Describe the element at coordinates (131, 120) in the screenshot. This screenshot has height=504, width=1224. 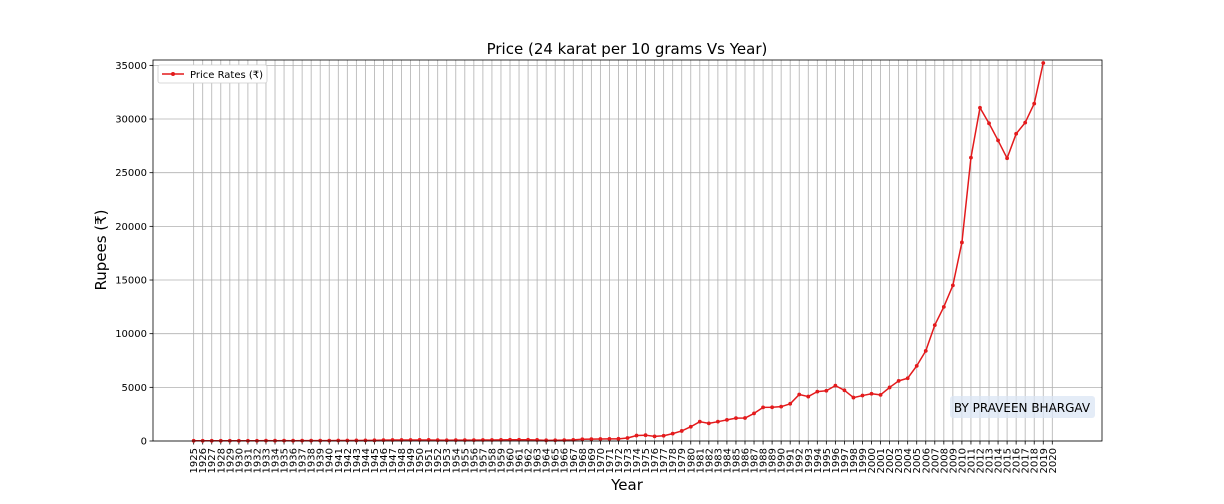
I see `y-tick-label: 30000` at that location.